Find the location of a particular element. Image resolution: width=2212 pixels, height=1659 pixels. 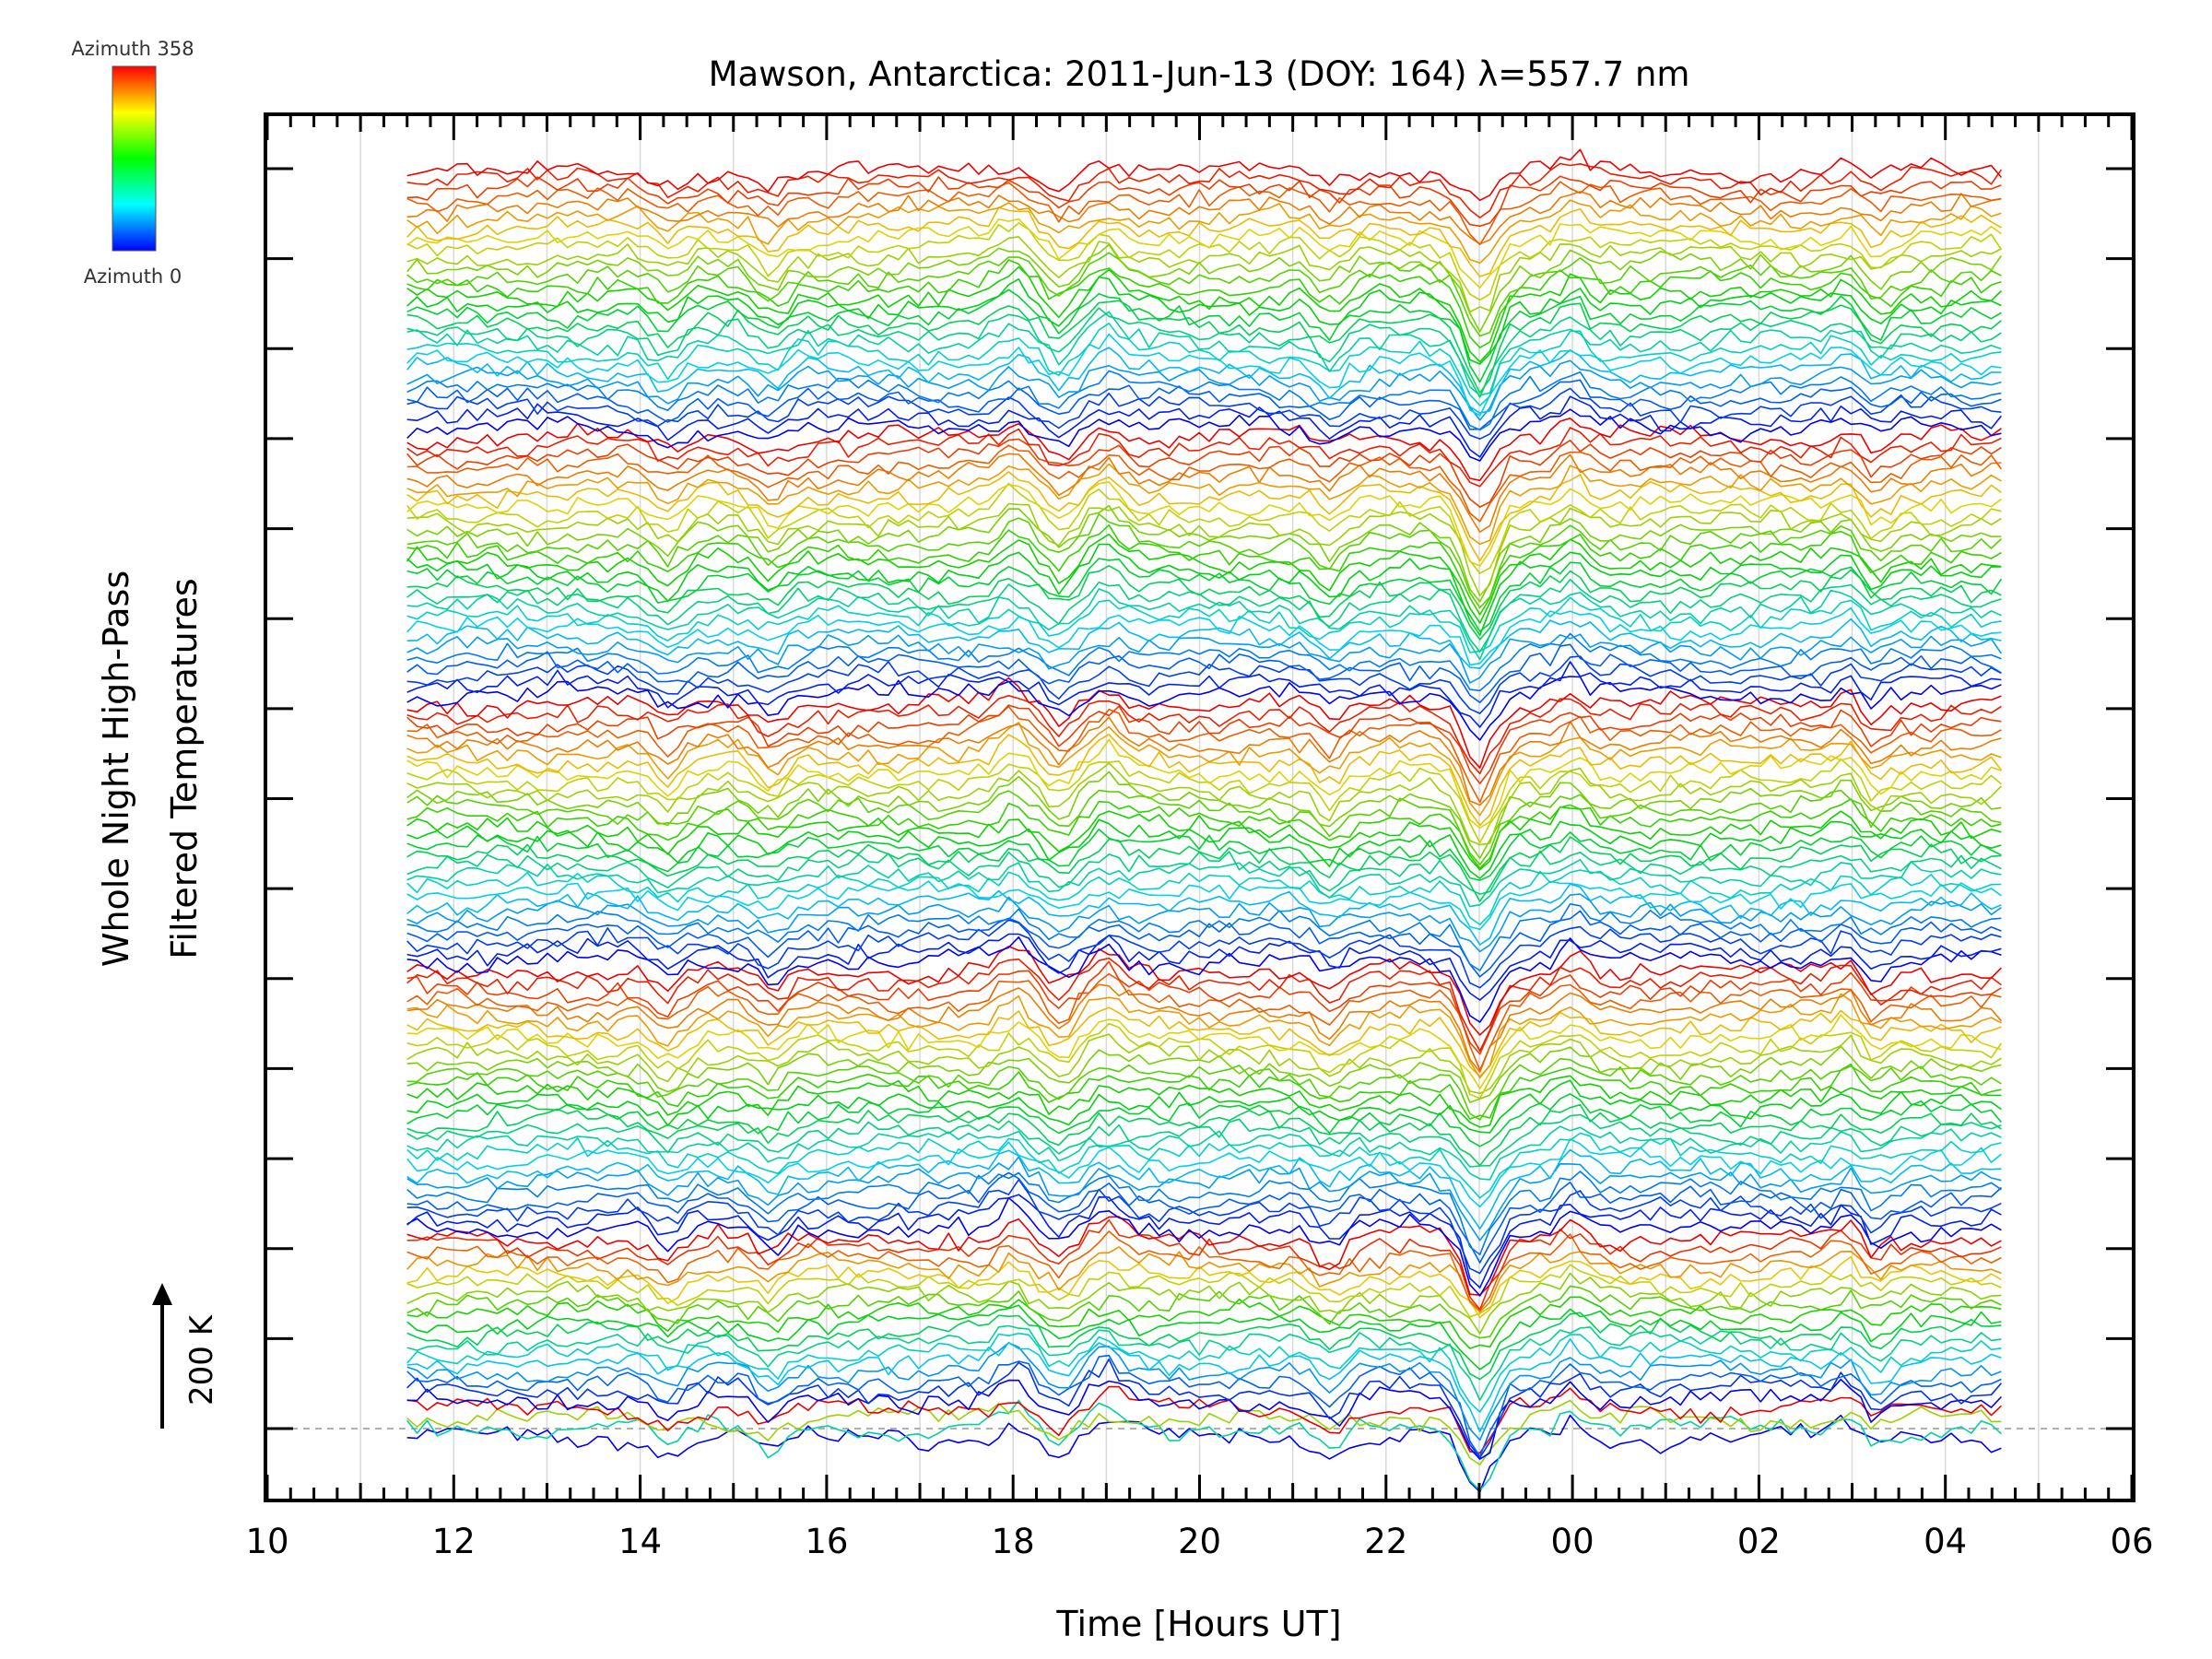

x-tick-label: 02 is located at coordinates (1759, 1541).